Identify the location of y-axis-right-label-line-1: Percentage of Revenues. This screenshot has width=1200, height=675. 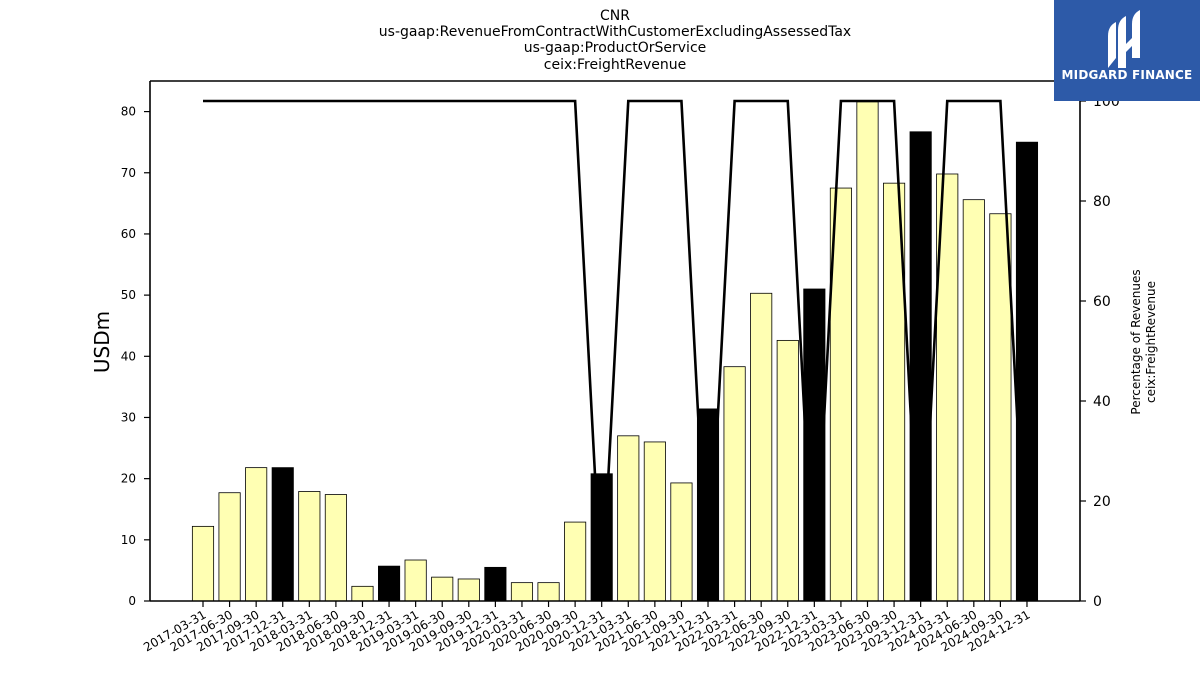
(1136, 341).